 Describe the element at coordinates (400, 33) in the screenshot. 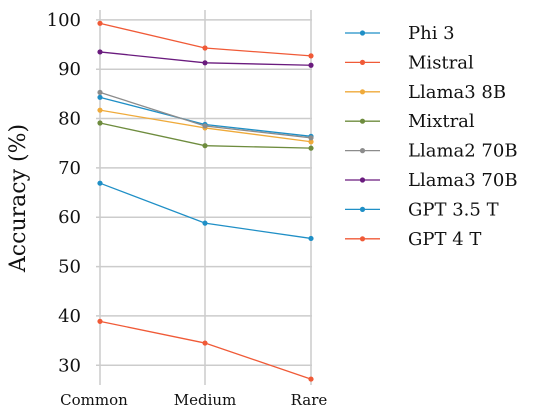

I see `legend-entry: Phi 3` at that location.